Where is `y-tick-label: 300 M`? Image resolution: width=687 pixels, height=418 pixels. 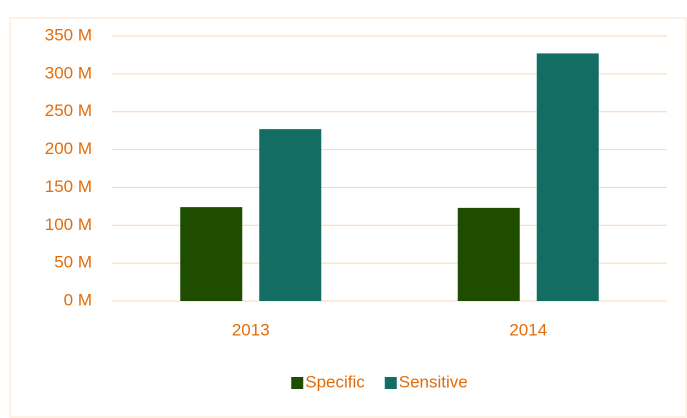
y-tick-label: 300 M is located at coordinates (68, 72).